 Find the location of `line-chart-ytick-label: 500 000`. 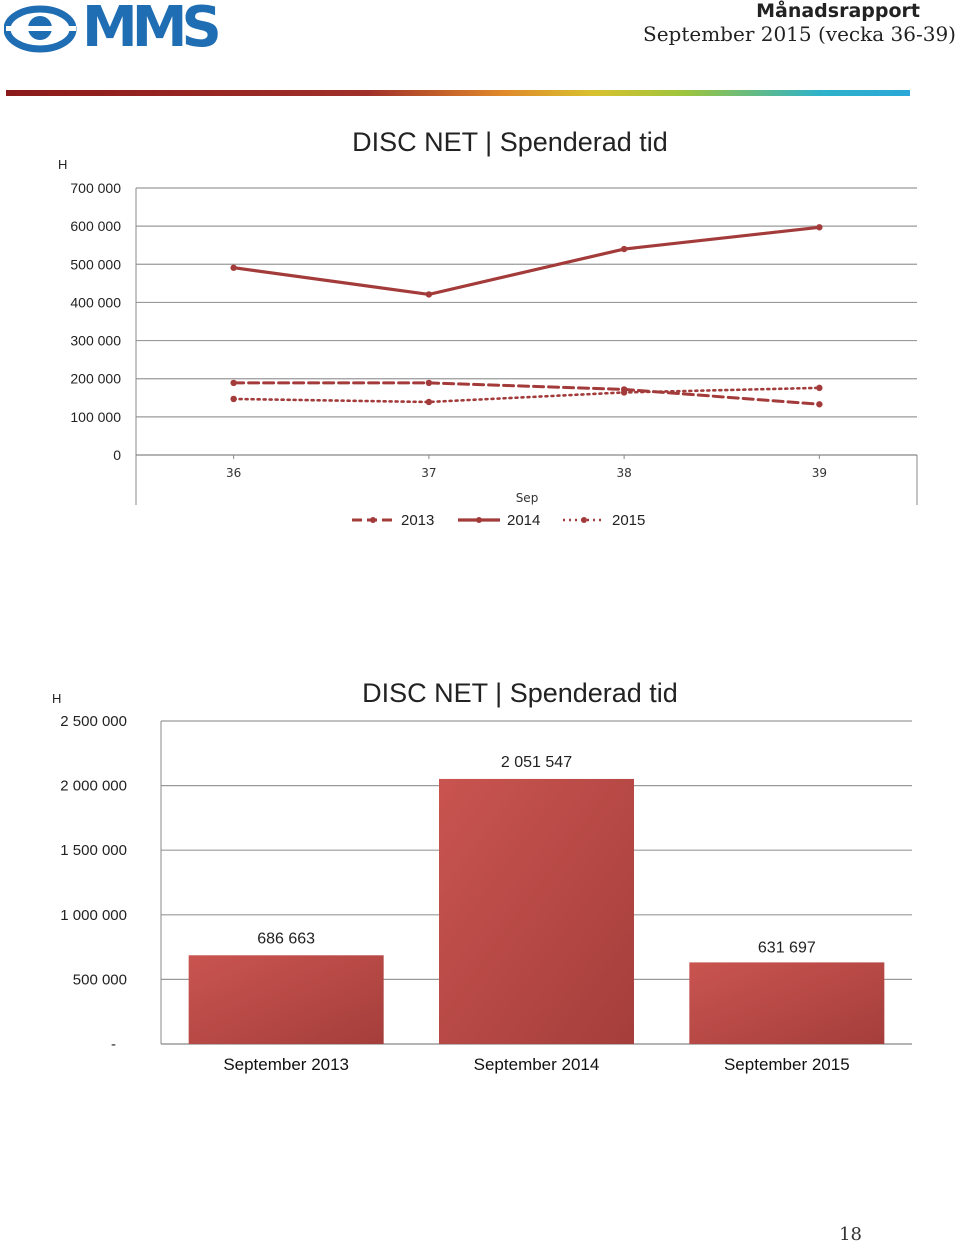

line-chart-ytick-label: 500 000 is located at coordinates (95, 264).